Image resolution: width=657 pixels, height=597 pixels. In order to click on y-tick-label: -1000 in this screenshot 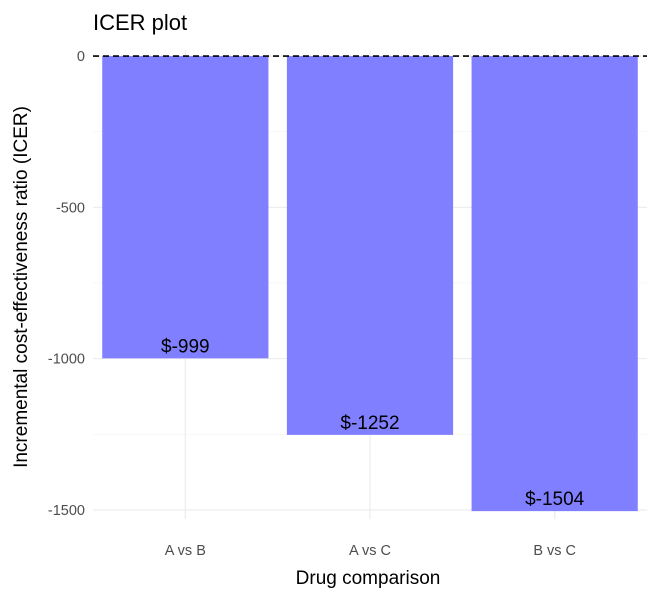, I will do `click(66, 360)`.